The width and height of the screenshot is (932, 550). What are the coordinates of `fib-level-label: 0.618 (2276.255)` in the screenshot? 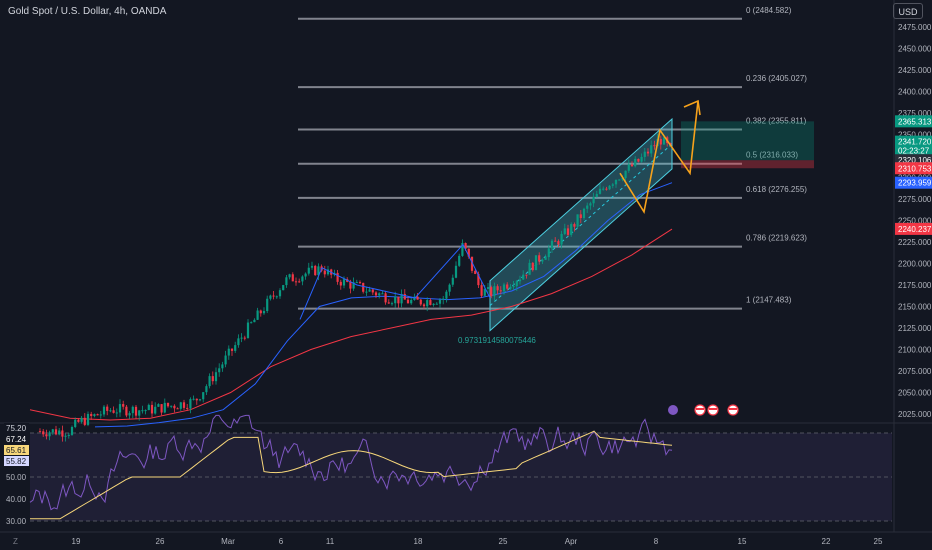 It's located at (776, 189).